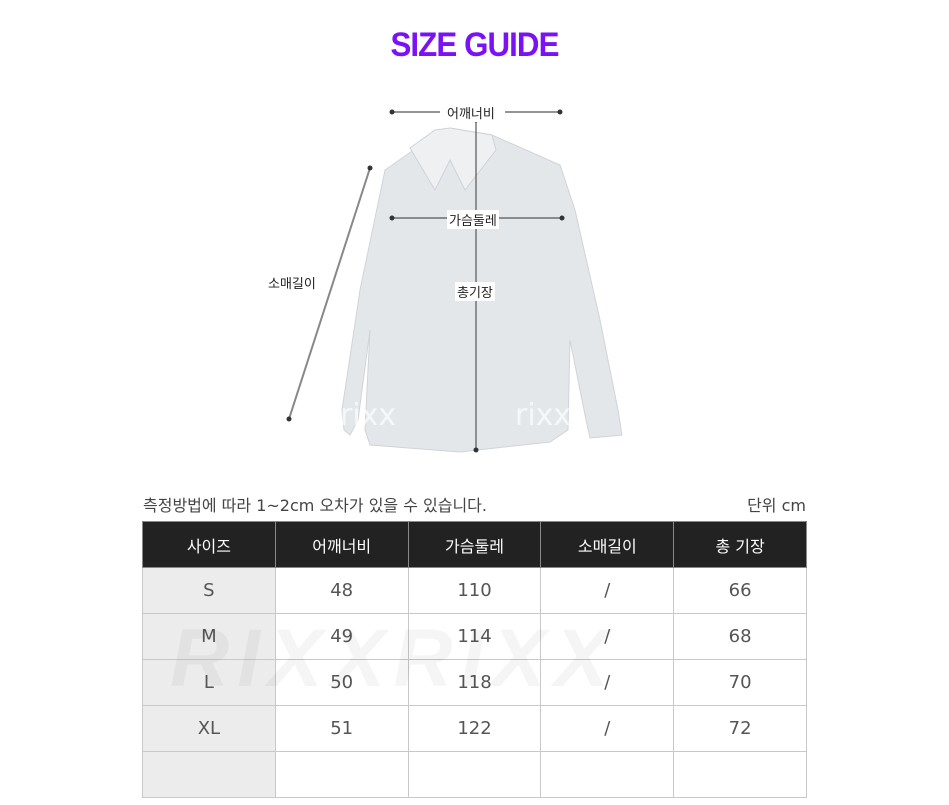 Image resolution: width=949 pixels, height=805 pixels. Describe the element at coordinates (607, 544) in the screenshot. I see `header-sleeve: 소매길이` at that location.